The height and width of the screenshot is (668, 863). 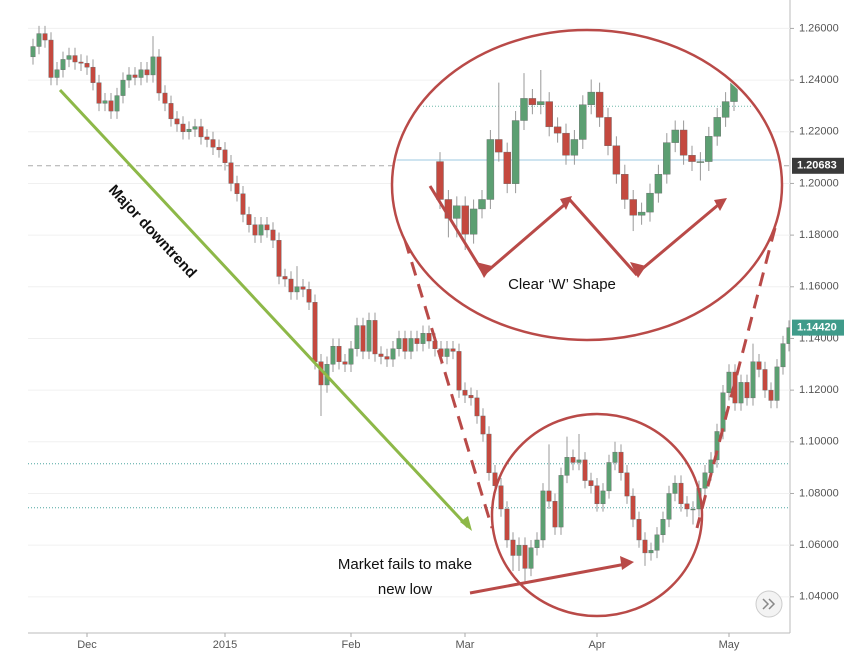 I want to click on price-tag-label: 1.14420, so click(x=817, y=328).